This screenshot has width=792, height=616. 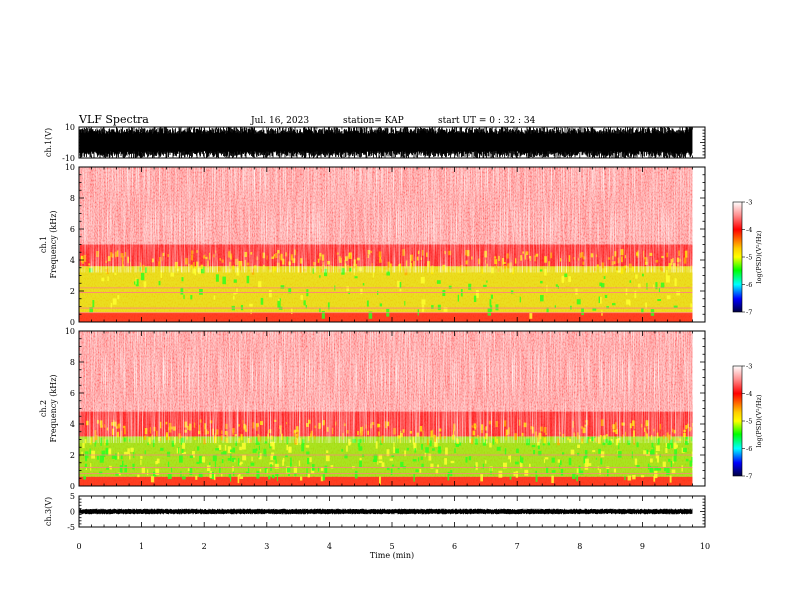 I want to click on colorbar-tick-label: -5, so click(x=749, y=422).